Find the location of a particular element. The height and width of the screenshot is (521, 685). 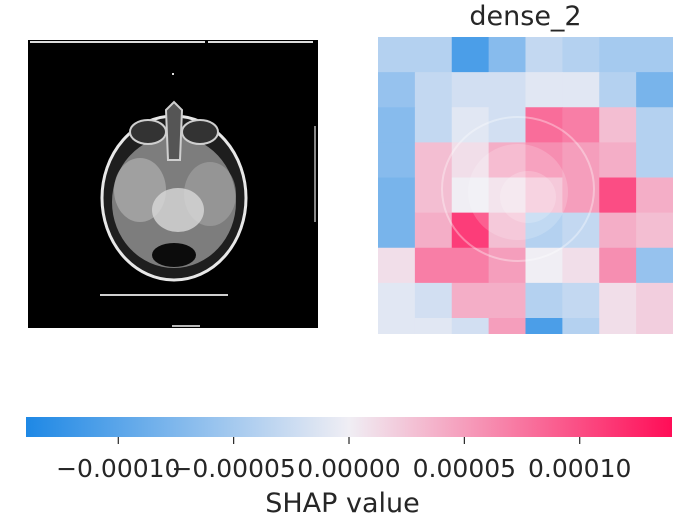

panel-title: dense_2 is located at coordinates (525, 16).